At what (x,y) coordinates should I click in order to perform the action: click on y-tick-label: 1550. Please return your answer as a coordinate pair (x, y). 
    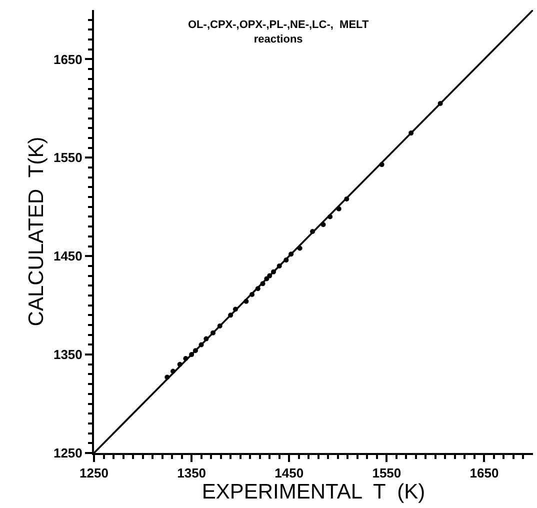
    Looking at the image, I should click on (67, 158).